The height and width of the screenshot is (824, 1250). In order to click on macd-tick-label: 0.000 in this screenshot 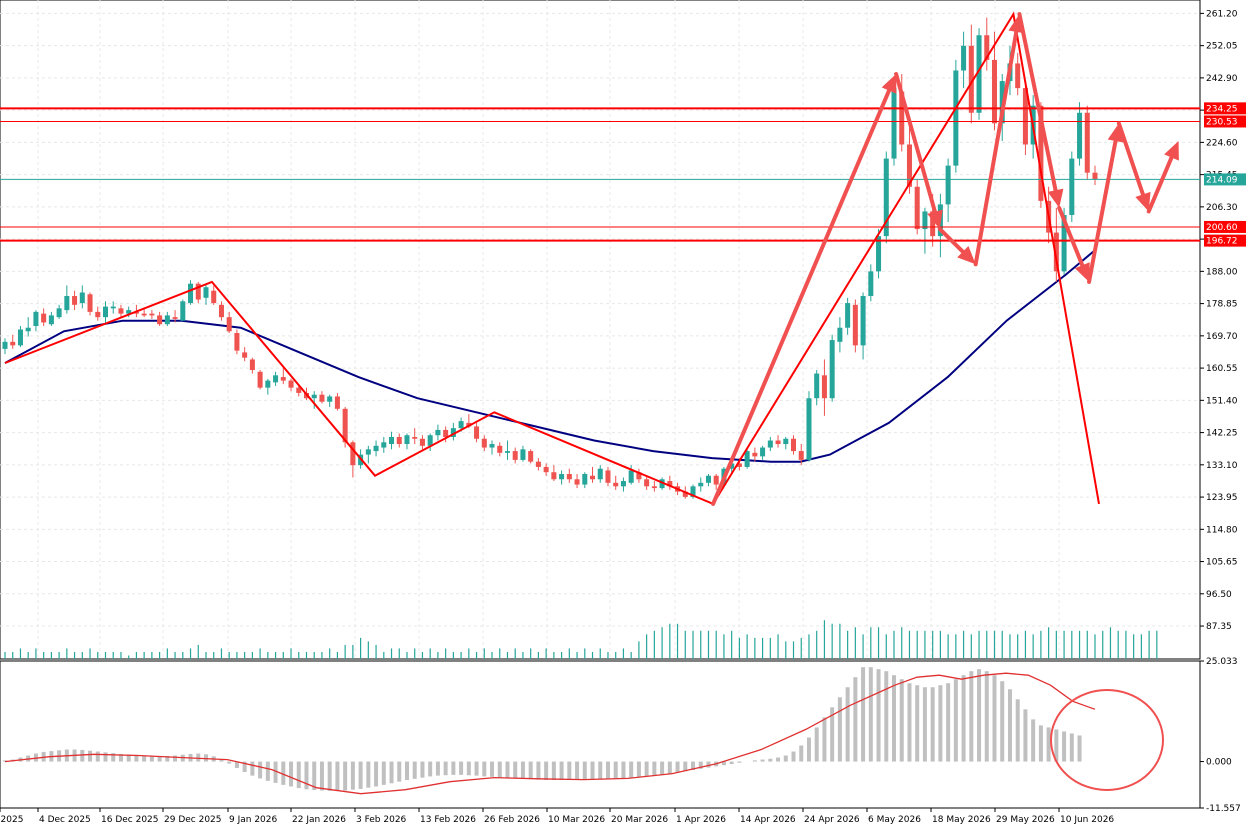, I will do `click(1219, 763)`.